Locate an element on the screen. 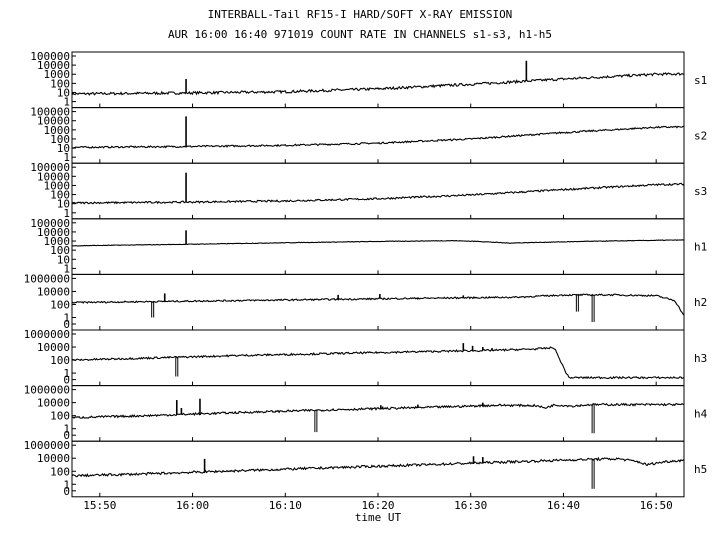 The width and height of the screenshot is (720, 550). x-tick-label: 16:30 is located at coordinates (470, 505).